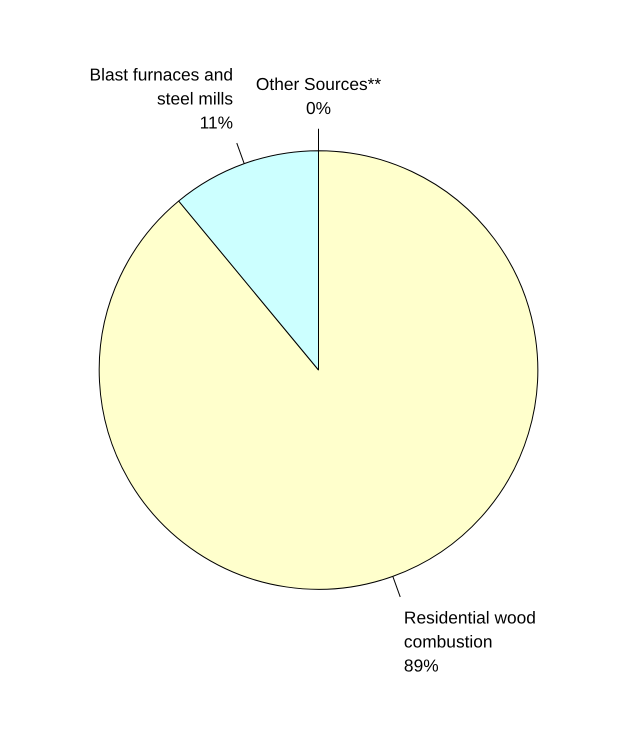 The image size is (636, 739). Describe the element at coordinates (319, 84) in the screenshot. I see `category-label: Other Sources**` at that location.